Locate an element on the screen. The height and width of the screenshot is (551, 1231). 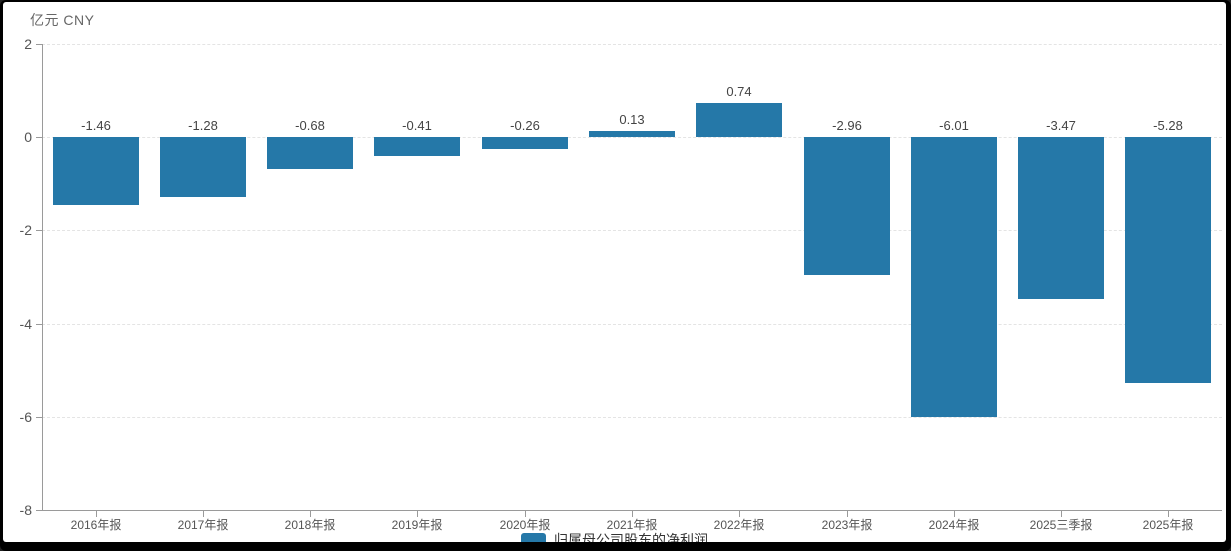
legend-item-net-profit: 归属母公司股东的净利润 is located at coordinates (614, 536).